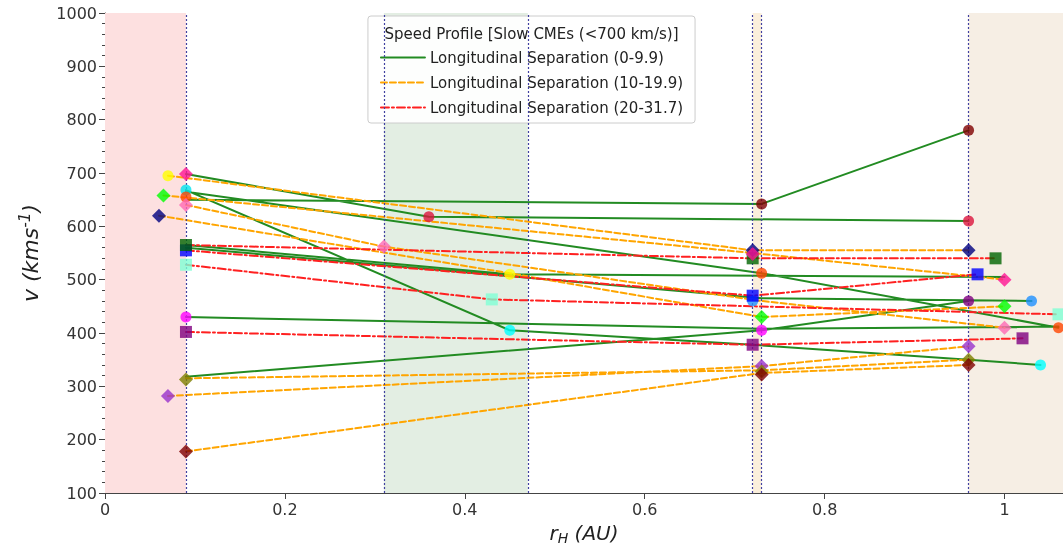  Describe the element at coordinates (81, 173) in the screenshot. I see `y-tick-label: 700` at that location.